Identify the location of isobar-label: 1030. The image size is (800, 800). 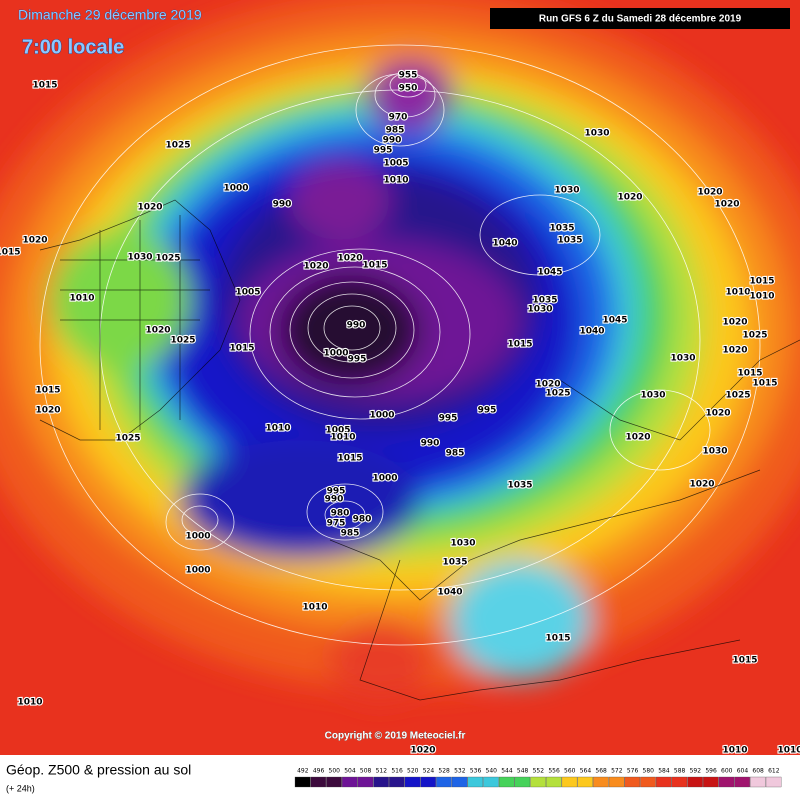
(596, 134).